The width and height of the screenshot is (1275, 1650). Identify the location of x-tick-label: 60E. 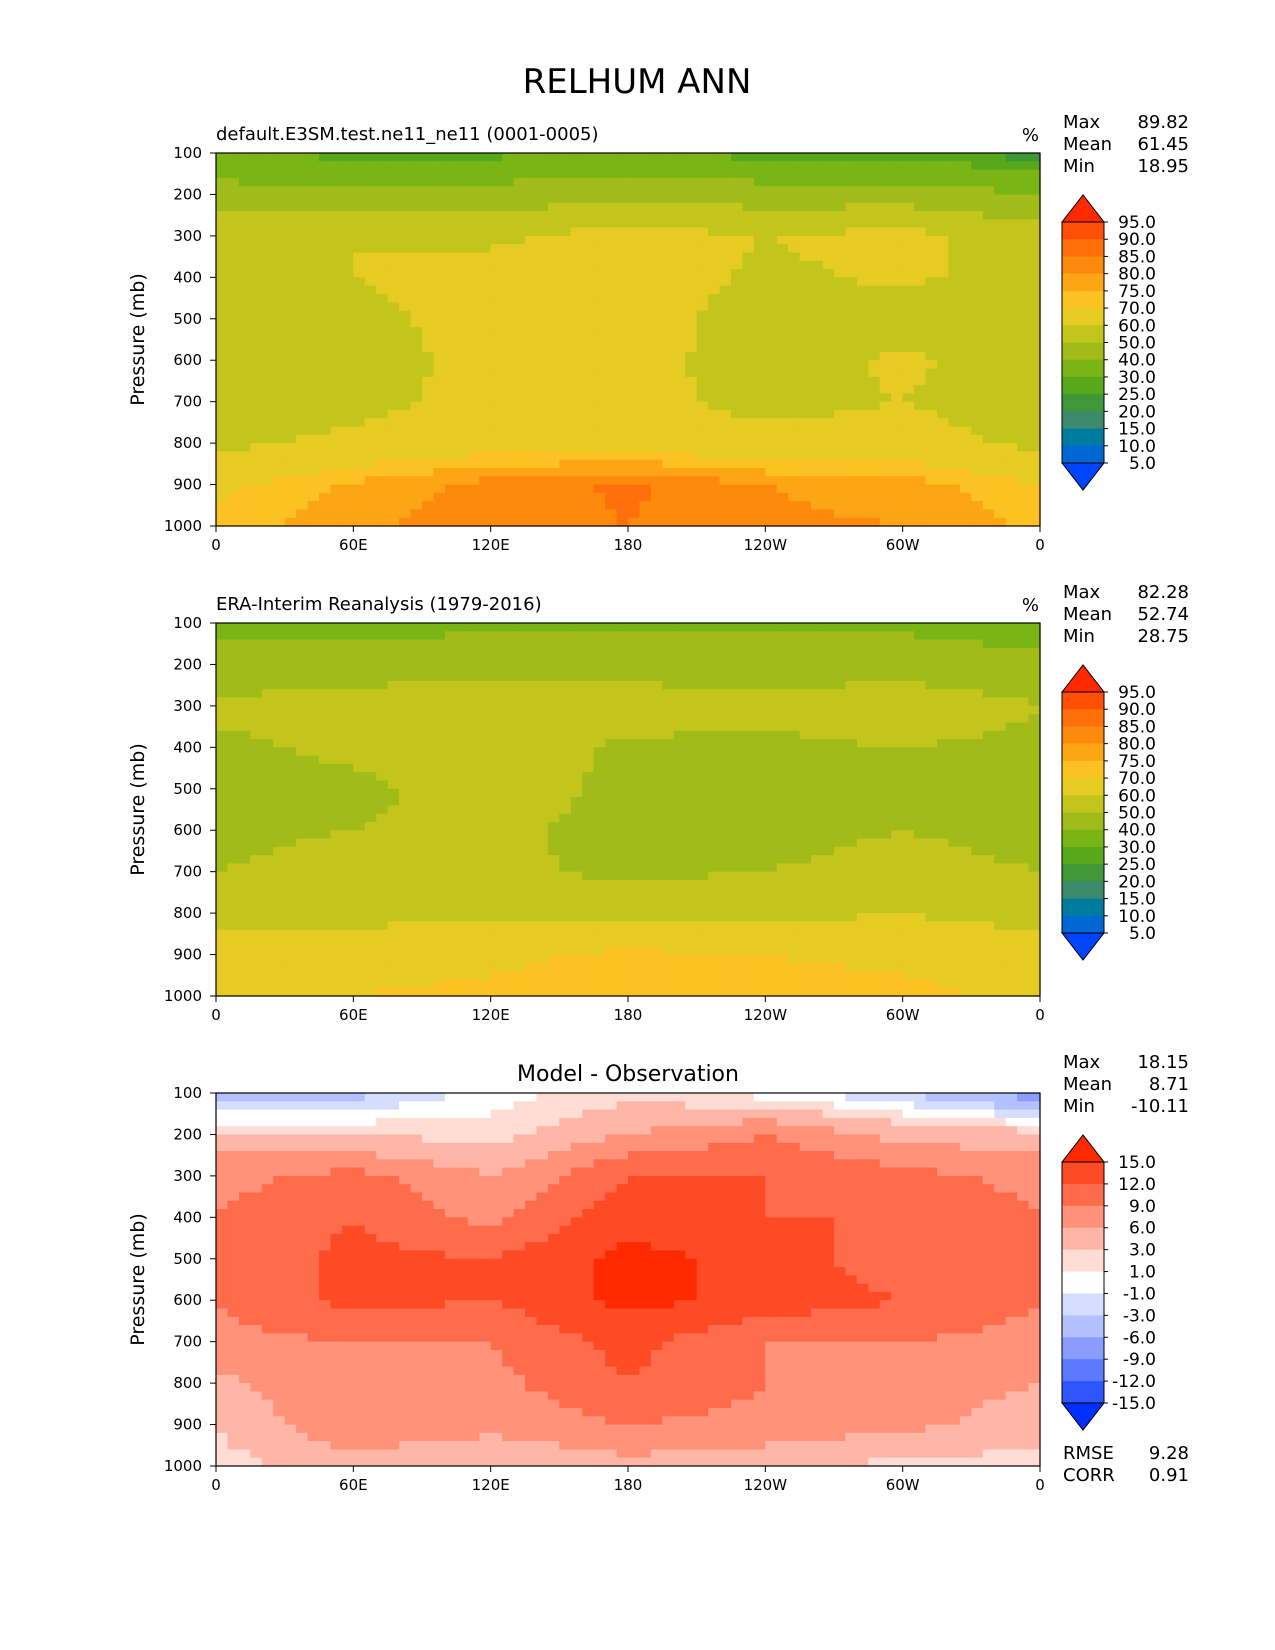
(353, 545).